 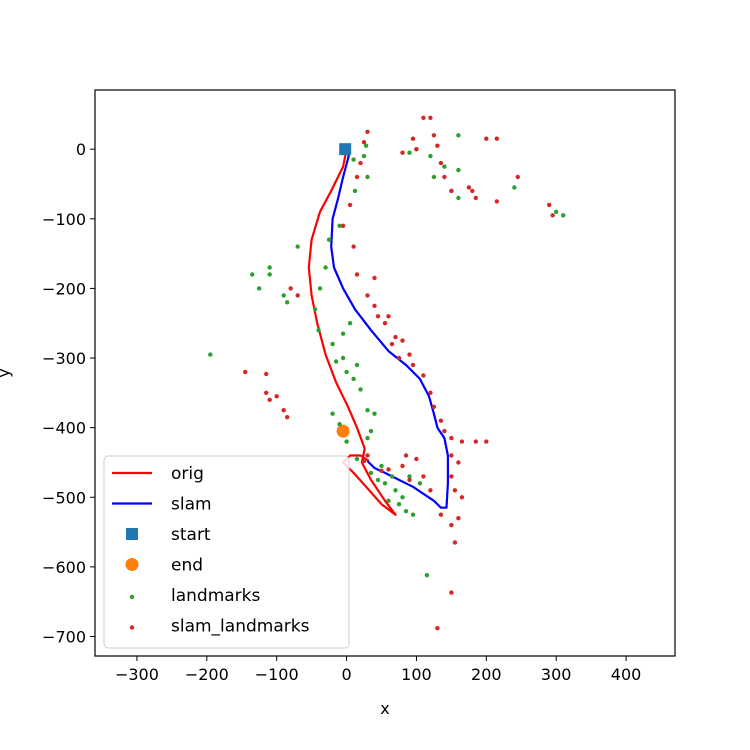 What do you see at coordinates (556, 674) in the screenshot?
I see `x-tick-label: 300` at bounding box center [556, 674].